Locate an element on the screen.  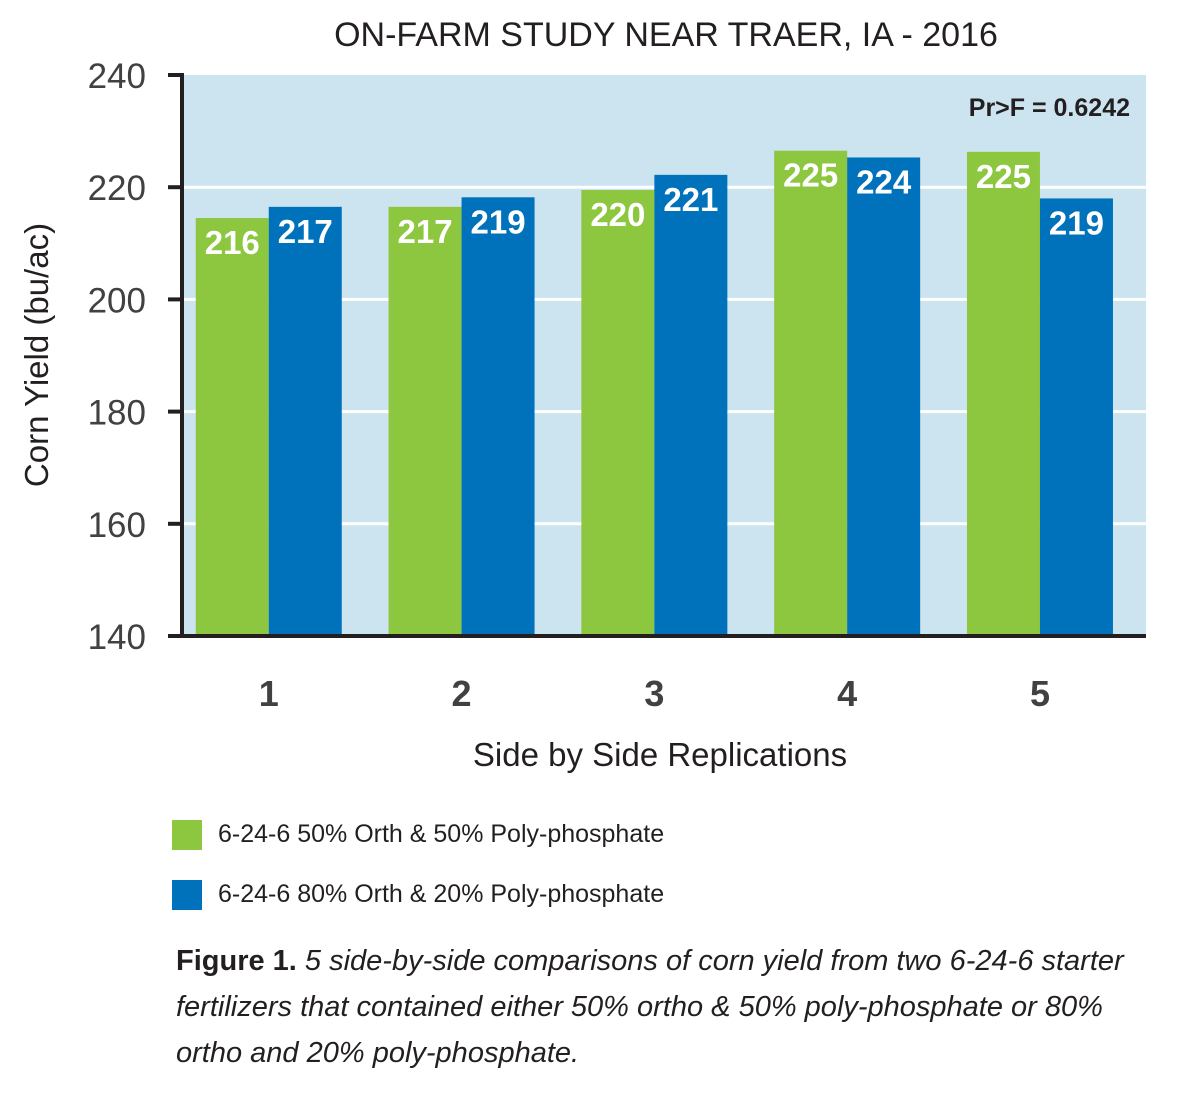
legend-label: 6-24-6 50% Orth & 50% Poly-phosphate is located at coordinates (441, 834).